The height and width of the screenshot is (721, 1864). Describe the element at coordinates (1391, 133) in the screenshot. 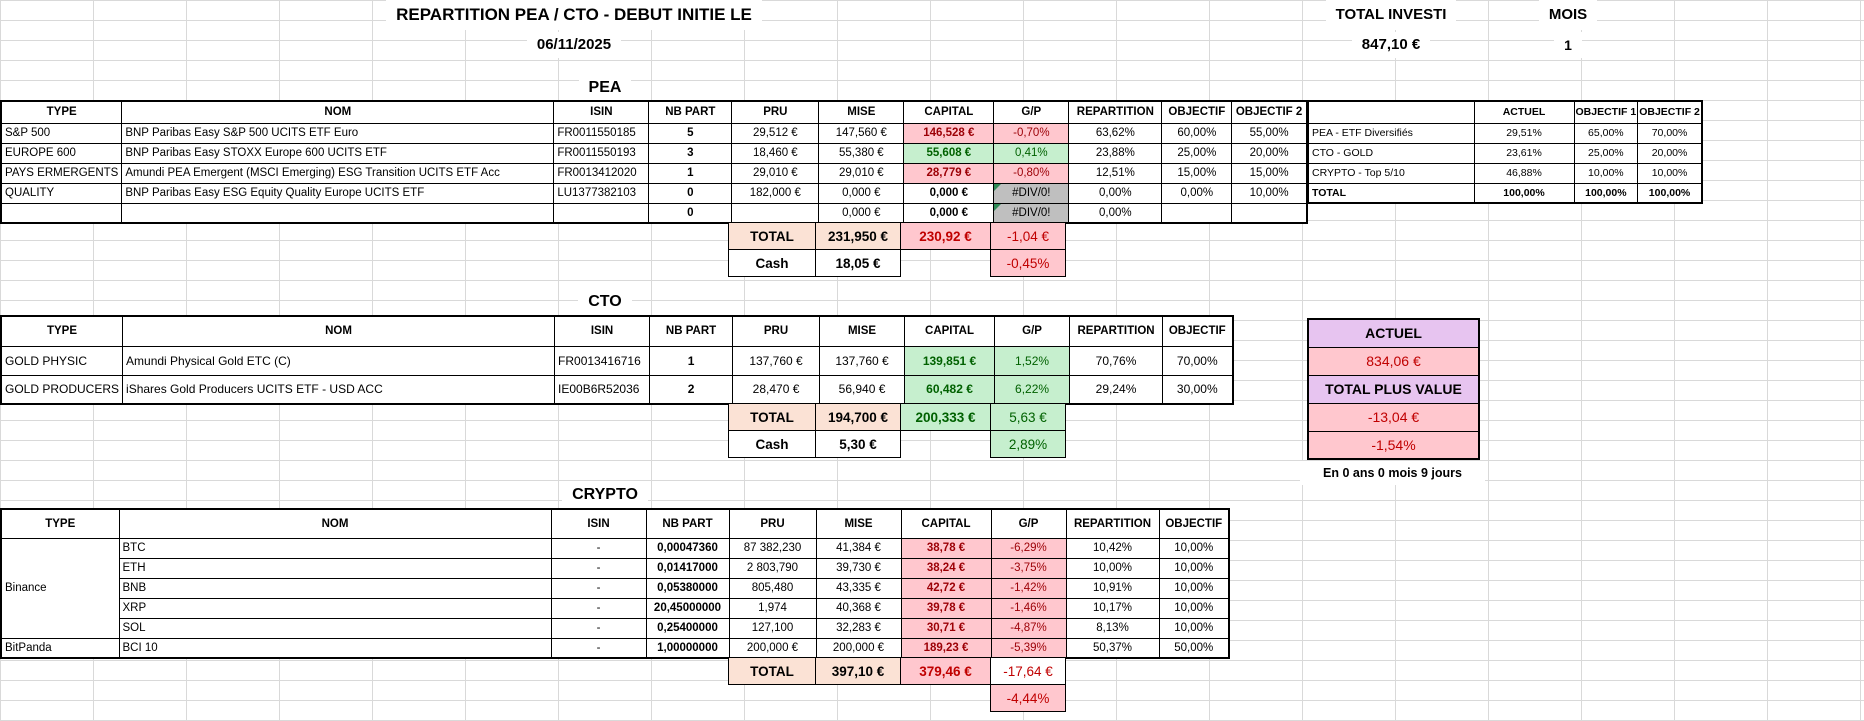

I see `alloc-label: PEA - ETF Diversifiés` at that location.